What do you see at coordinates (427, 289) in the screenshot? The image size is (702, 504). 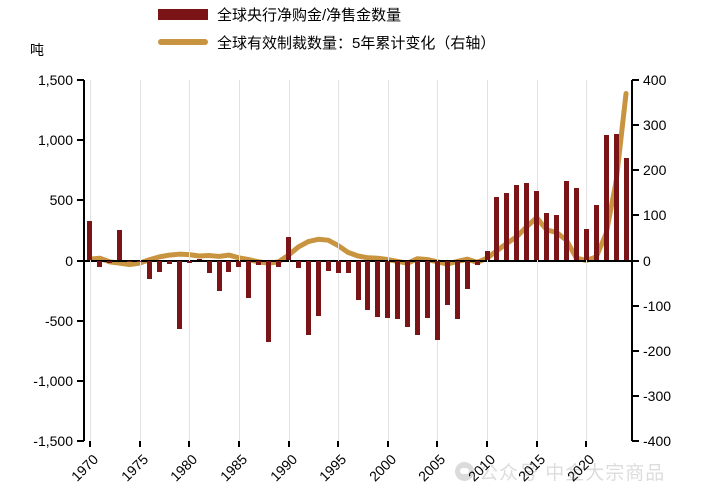 I see `bar-2004` at bounding box center [427, 289].